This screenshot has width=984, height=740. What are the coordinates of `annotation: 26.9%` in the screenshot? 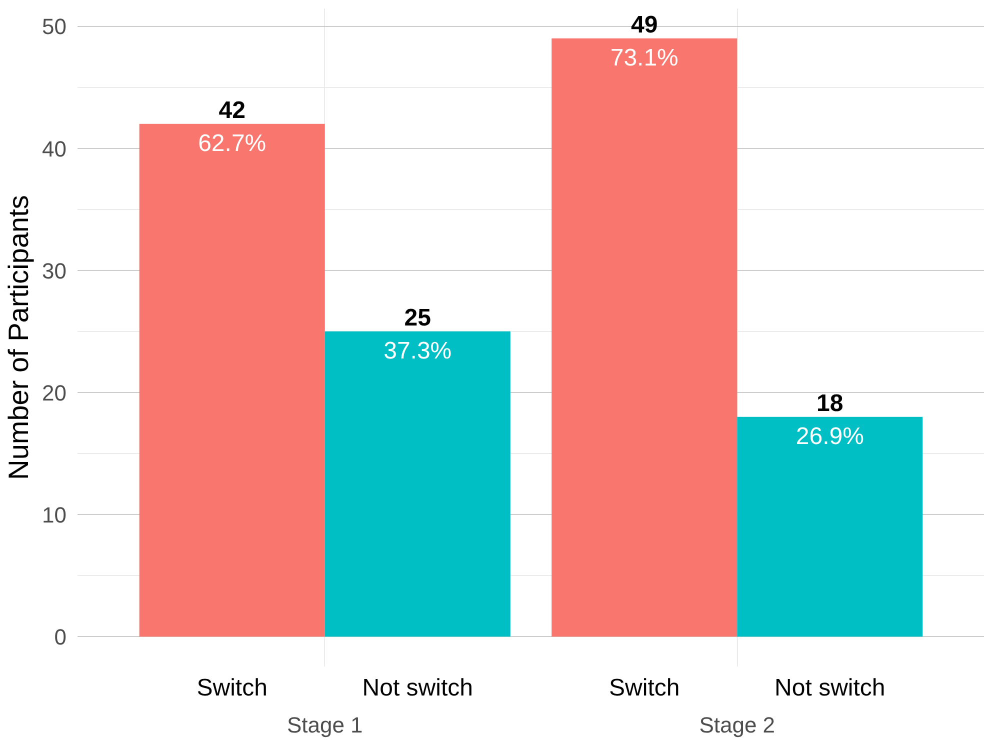 It's located at (830, 436).